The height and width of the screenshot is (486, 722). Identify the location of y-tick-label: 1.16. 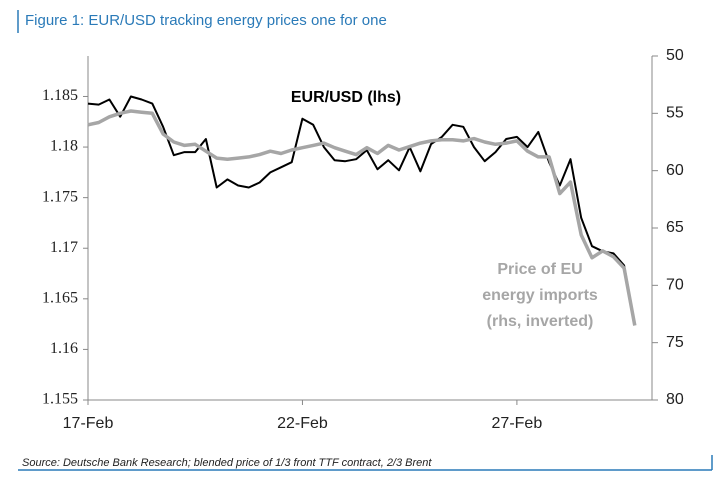
(64, 348).